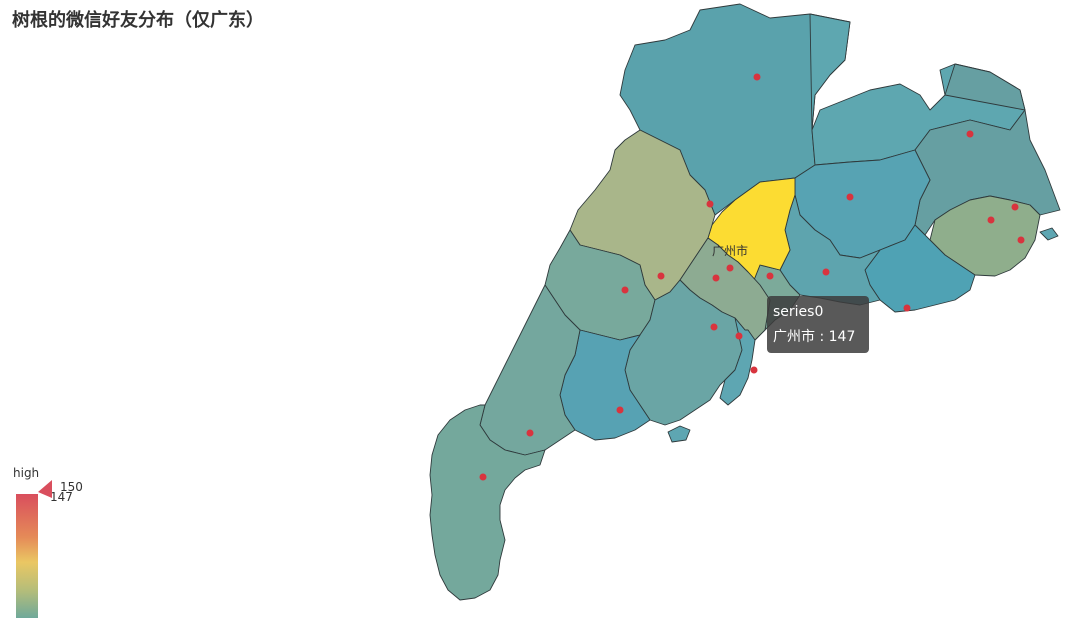  What do you see at coordinates (71, 487) in the screenshot?
I see `legend-max-value: 150` at bounding box center [71, 487].